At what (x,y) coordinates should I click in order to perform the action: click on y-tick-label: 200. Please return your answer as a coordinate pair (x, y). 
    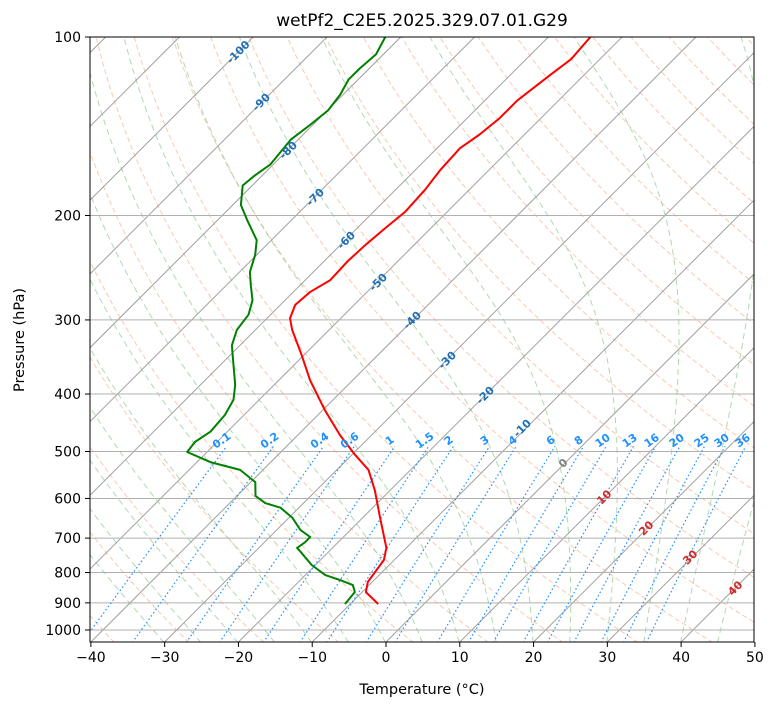
    Looking at the image, I should click on (67, 217).